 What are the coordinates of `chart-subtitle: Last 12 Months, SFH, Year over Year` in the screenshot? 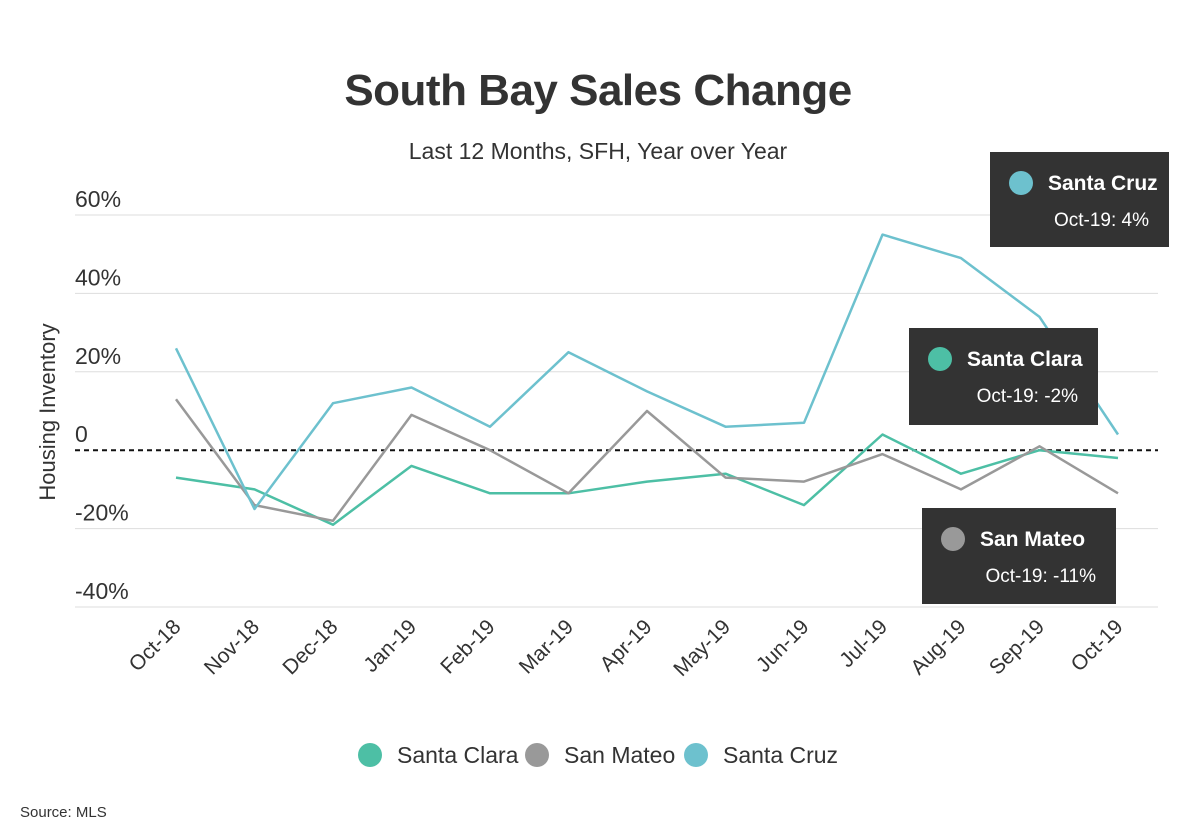 It's located at (598, 151).